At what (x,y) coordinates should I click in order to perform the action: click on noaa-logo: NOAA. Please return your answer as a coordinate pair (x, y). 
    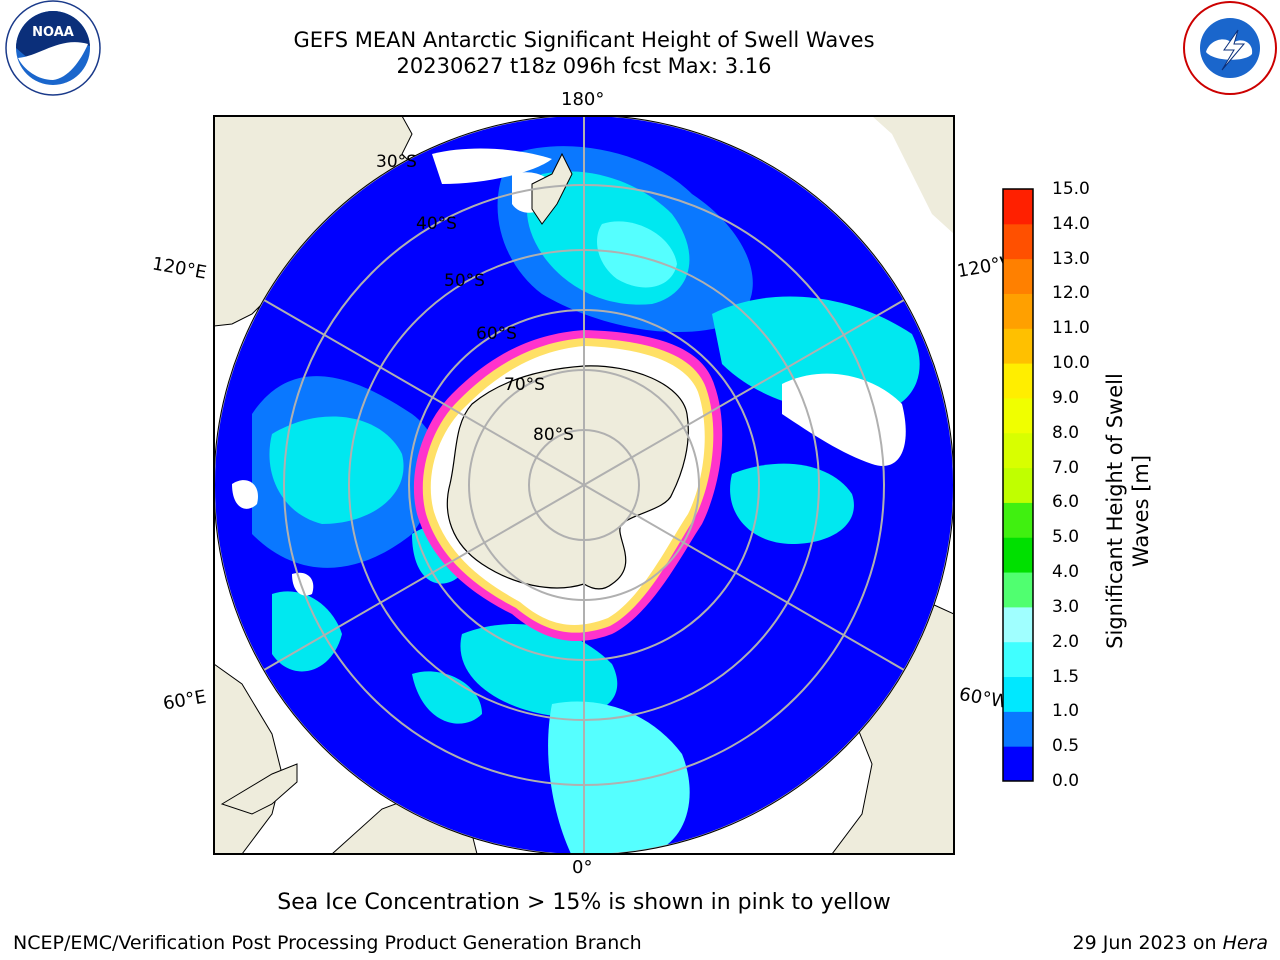
    Looking at the image, I should click on (53, 48).